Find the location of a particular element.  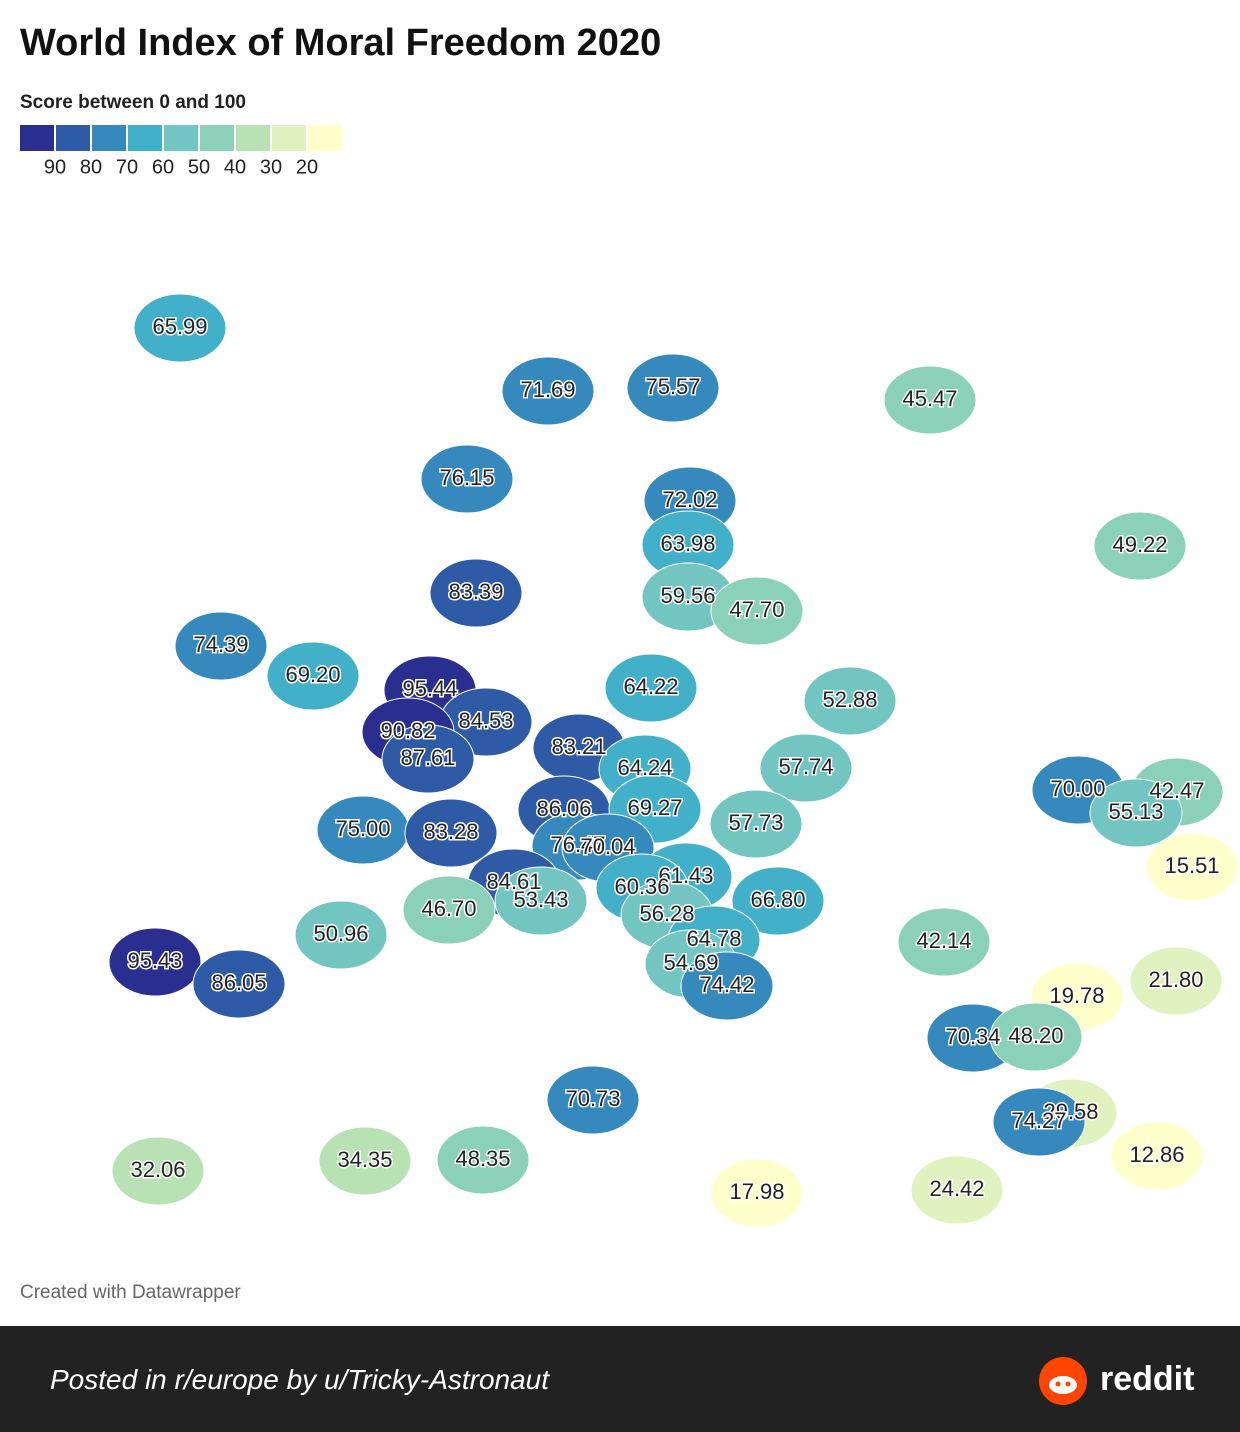

country-value: 66.80 is located at coordinates (777, 899).